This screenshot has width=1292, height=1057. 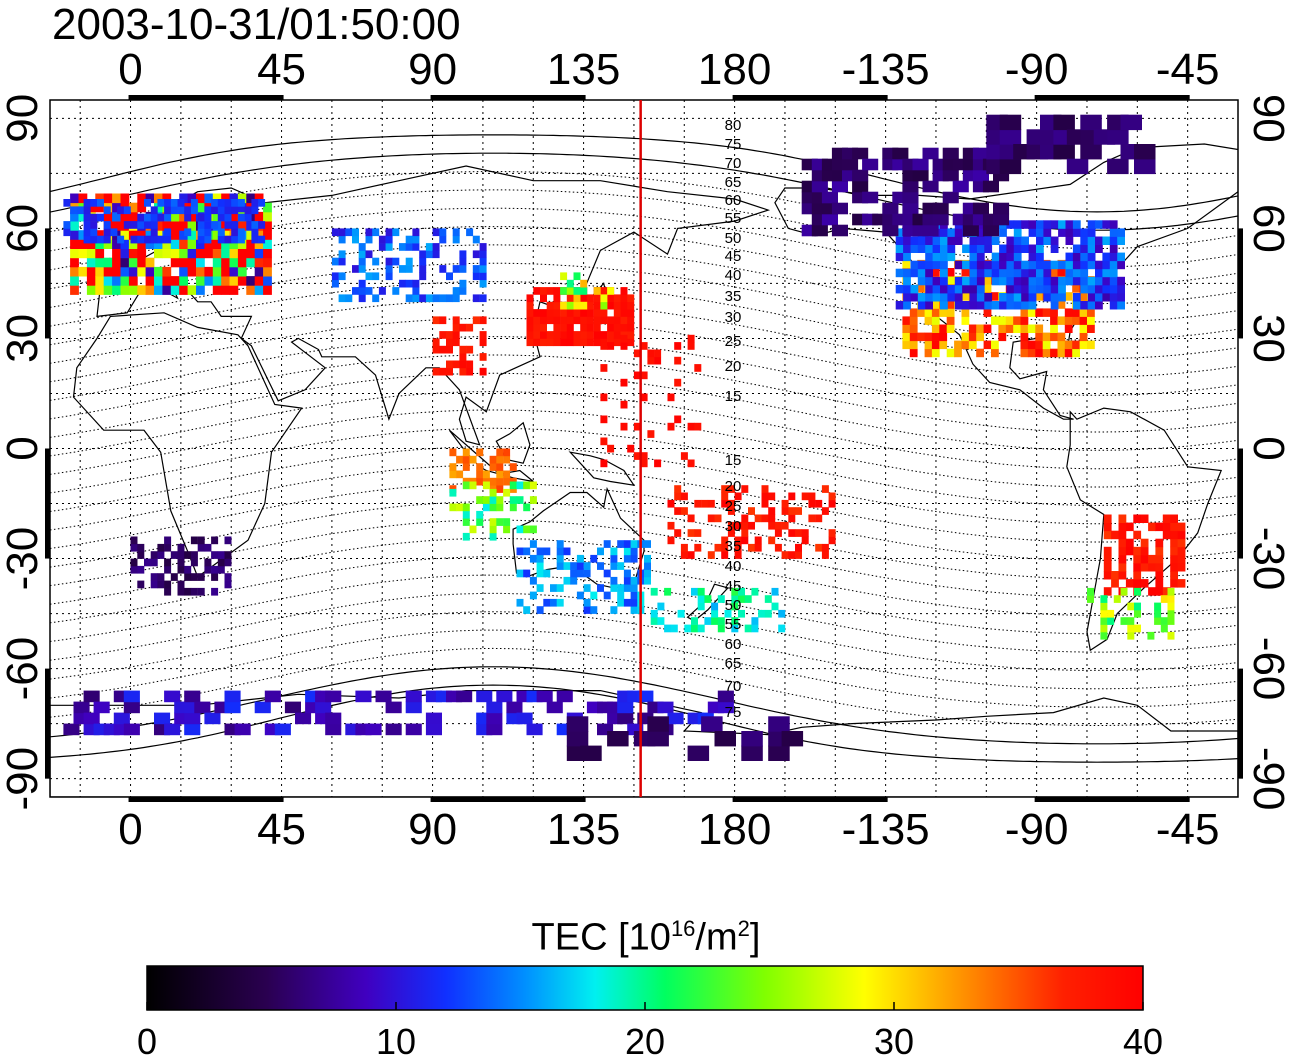 What do you see at coordinates (1268, 779) in the screenshot?
I see `lat-tick-label: -90` at bounding box center [1268, 779].